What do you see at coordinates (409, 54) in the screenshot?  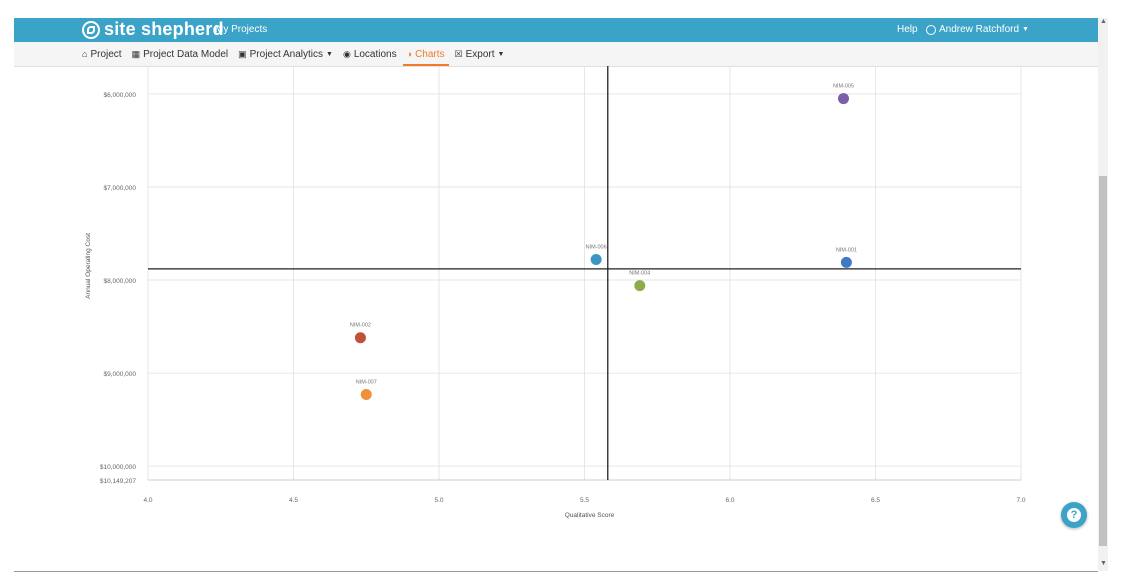 I see `chart-icon: ◑` at bounding box center [409, 54].